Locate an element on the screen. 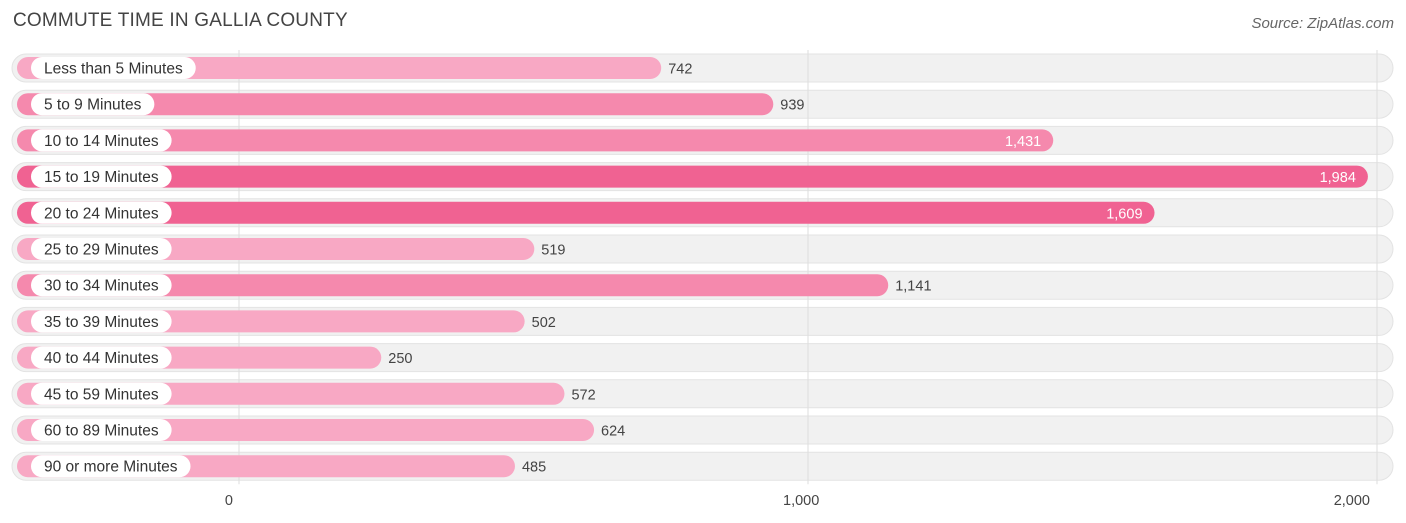  category-label: 60 to 89 Minutes is located at coordinates (101, 431).